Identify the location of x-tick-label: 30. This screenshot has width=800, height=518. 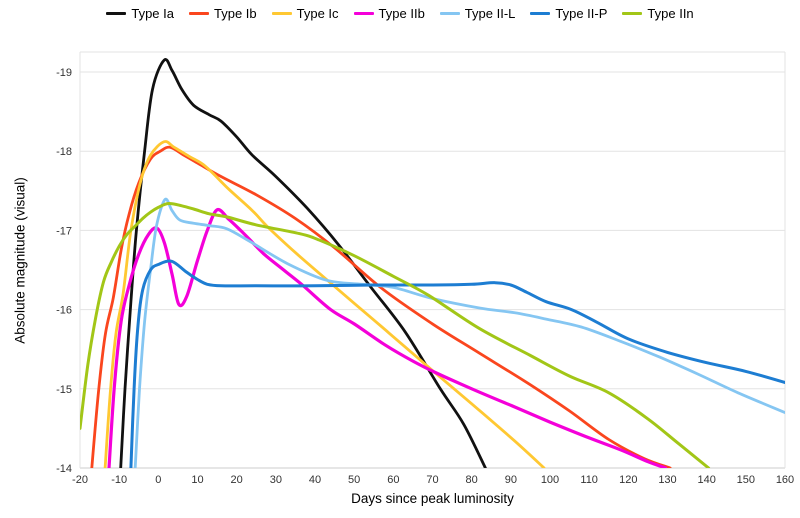
(276, 480).